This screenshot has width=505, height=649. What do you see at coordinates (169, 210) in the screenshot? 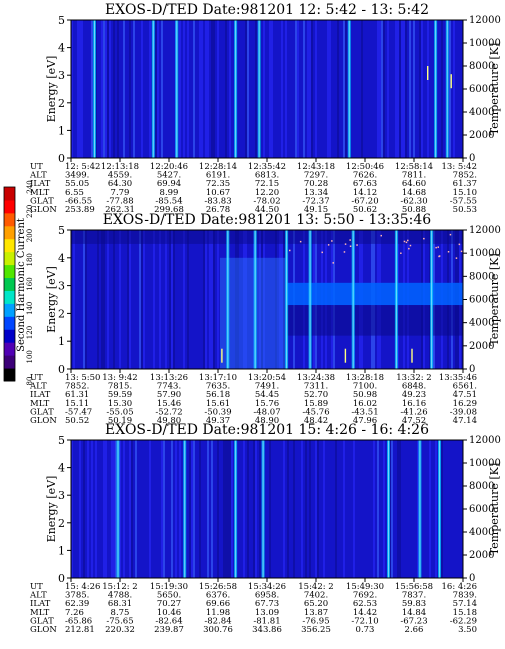
I see `orbit-value: 299.68` at bounding box center [169, 210].